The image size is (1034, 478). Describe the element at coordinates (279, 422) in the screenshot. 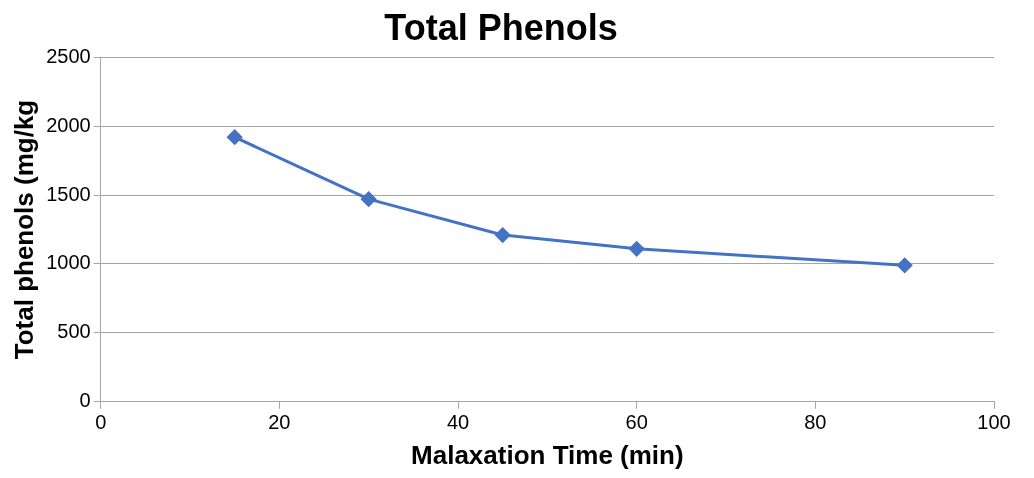

I see `x-tick-label: 20` at that location.